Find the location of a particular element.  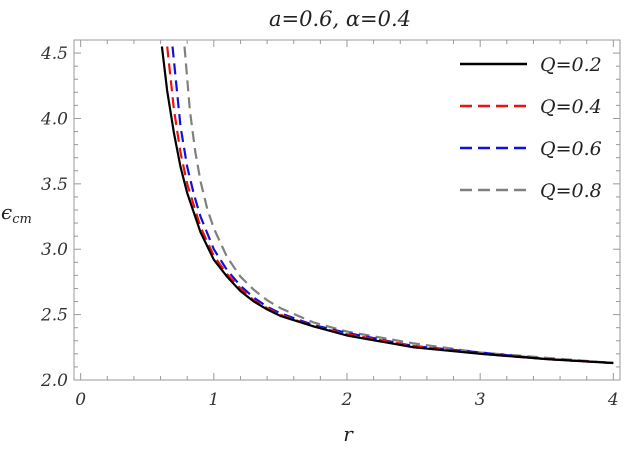

y-tick-label: 2.0 is located at coordinates (54, 381).